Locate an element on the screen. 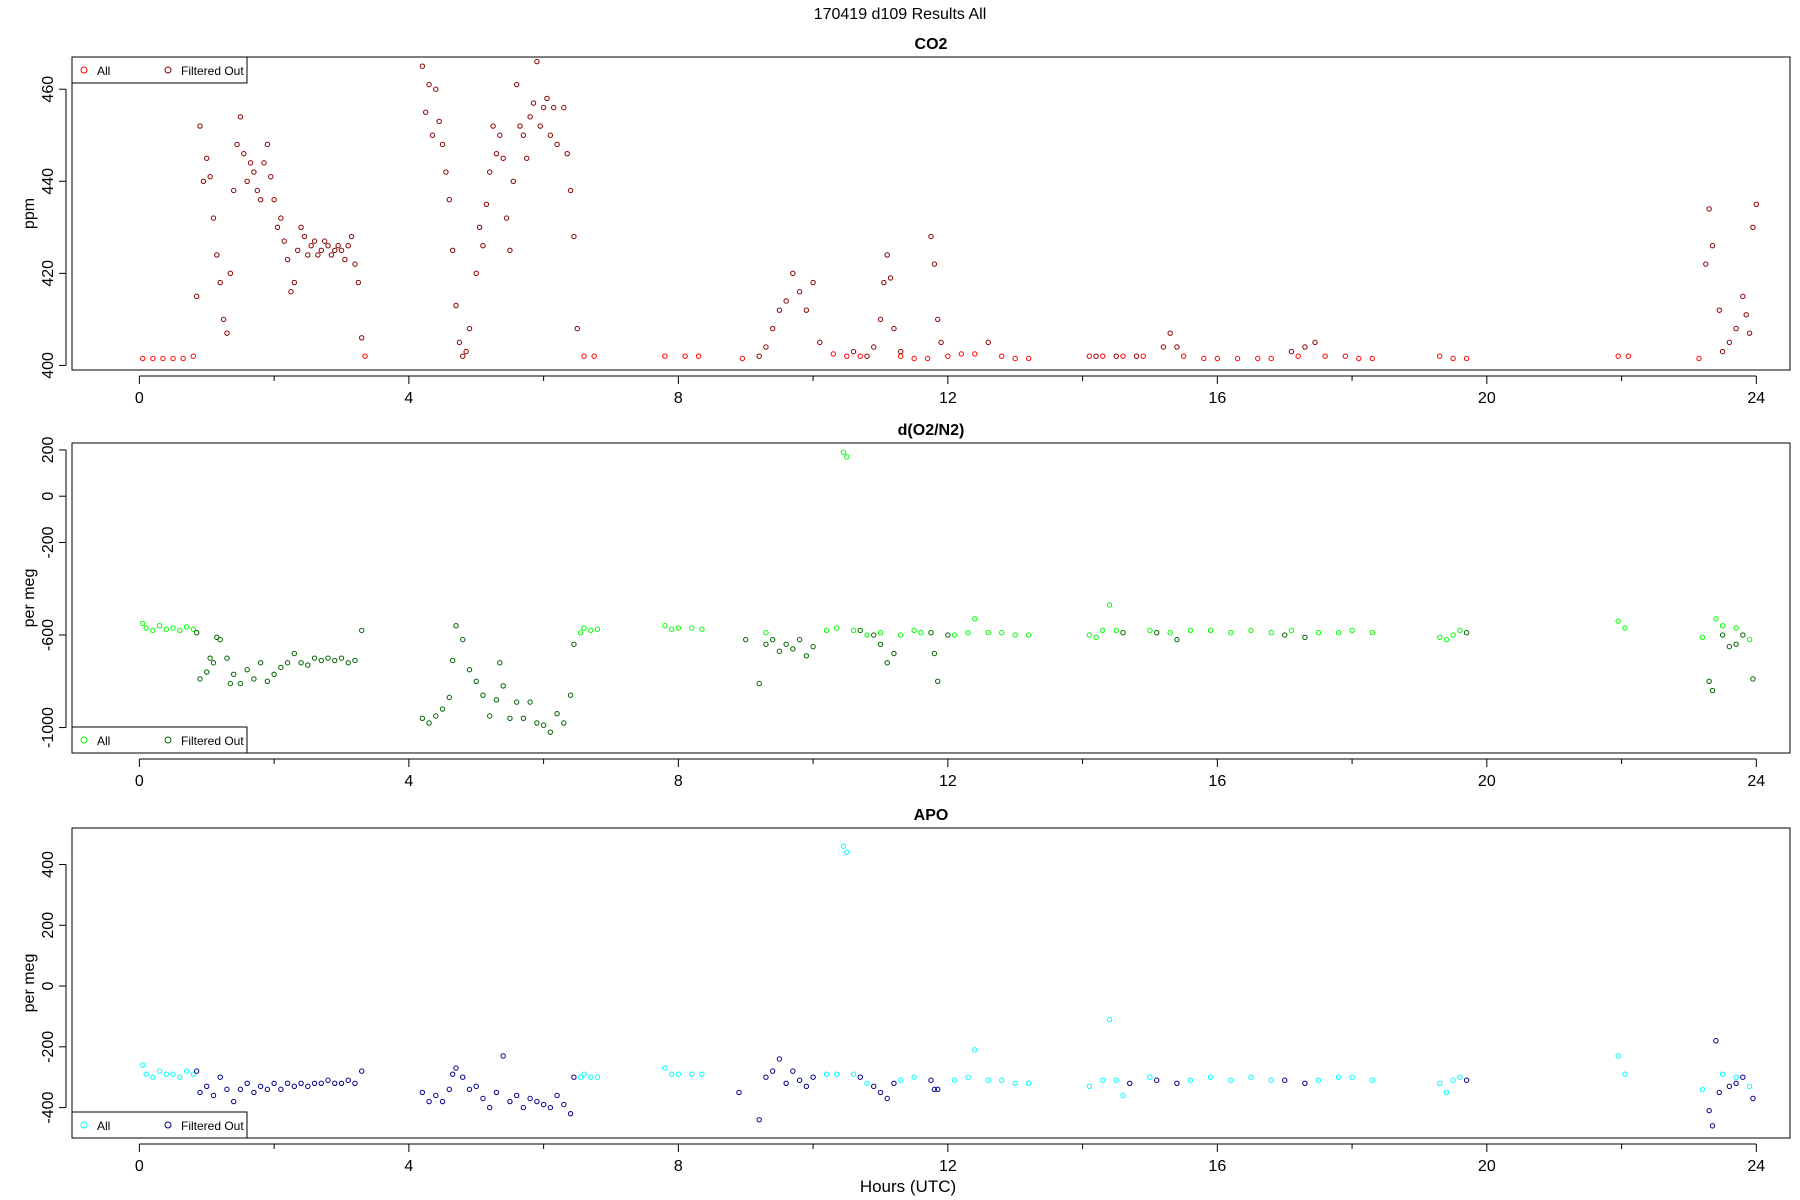 This screenshot has width=1800, height=1200. y-tick-label-o2n2: -600 is located at coordinates (48, 635).